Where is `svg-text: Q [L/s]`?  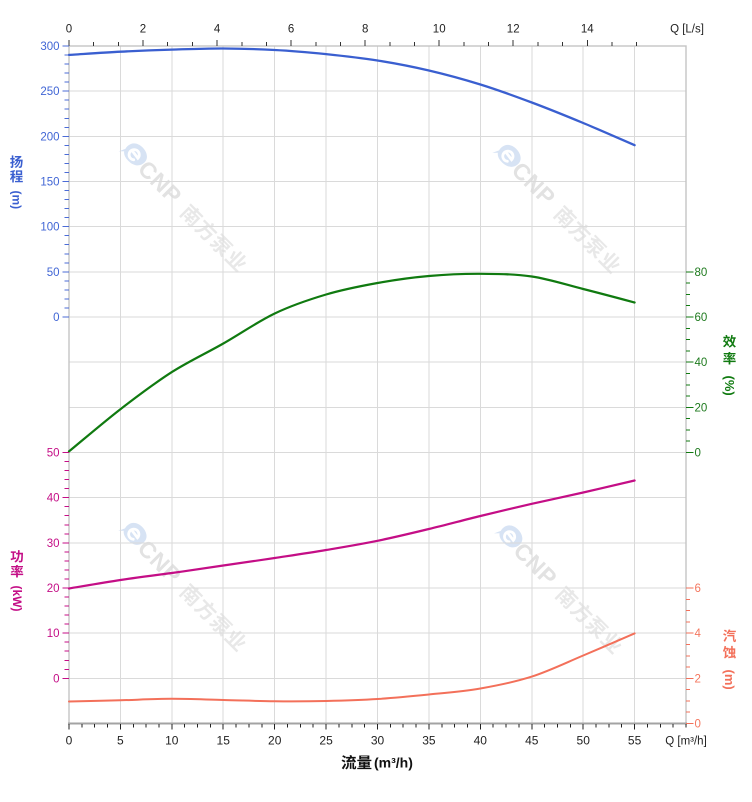
svg-text: Q [L/s] is located at coordinates (687, 30).